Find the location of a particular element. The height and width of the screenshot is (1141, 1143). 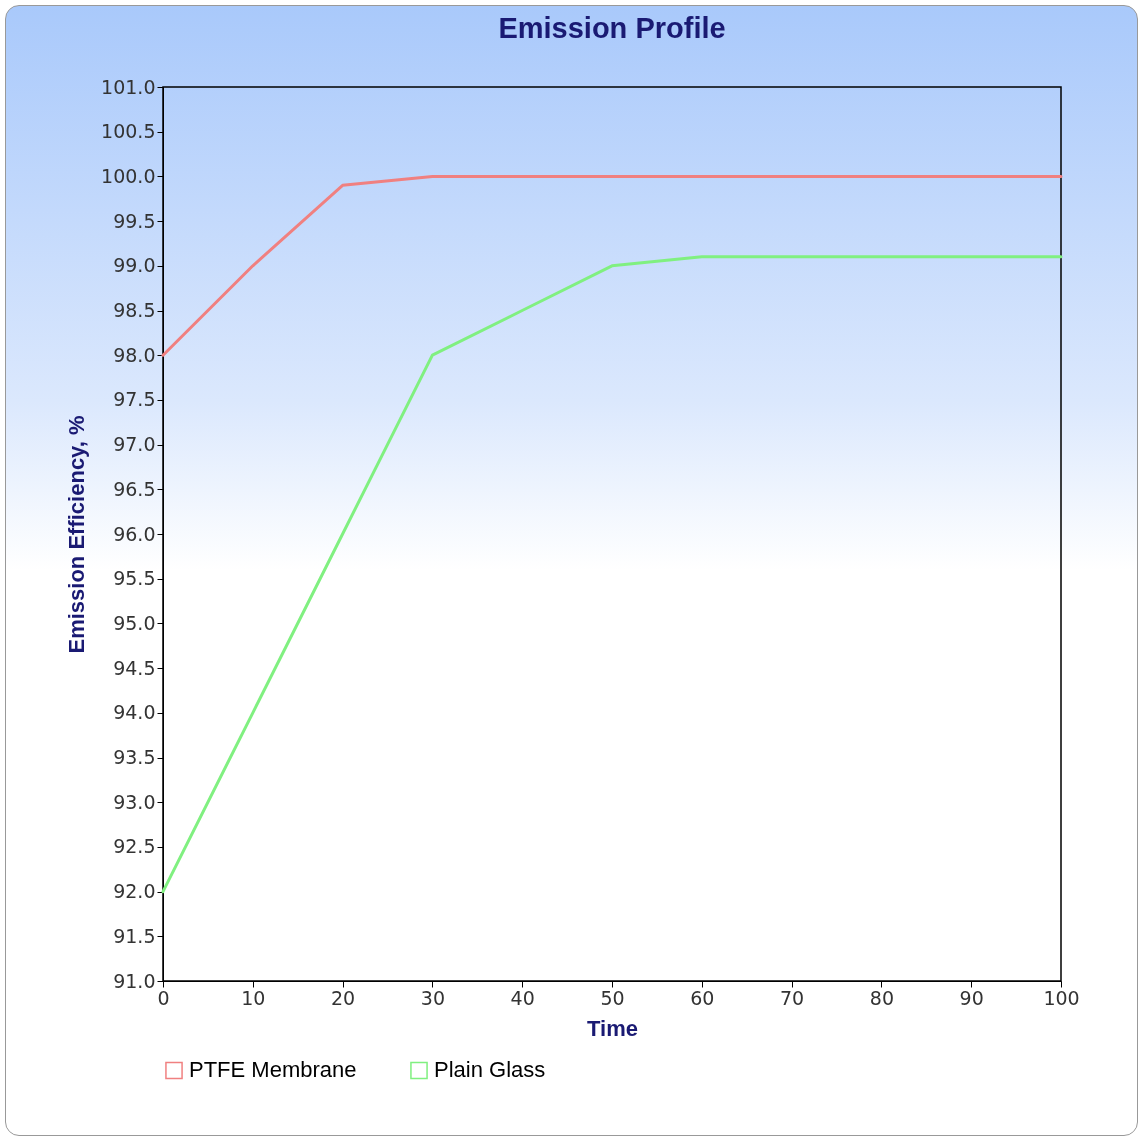

chart-title: Emission Profile is located at coordinates (612, 28).